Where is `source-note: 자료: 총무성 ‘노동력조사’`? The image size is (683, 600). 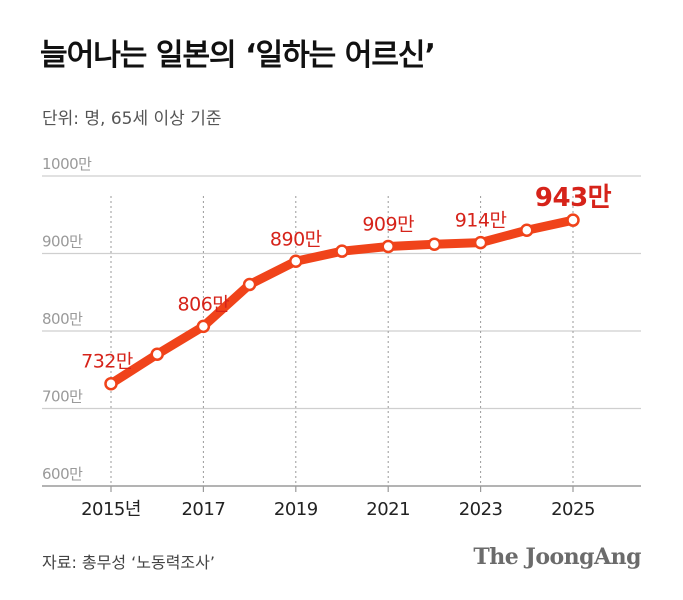
source-note: 자료: 총무성 ‘노동력조사’ is located at coordinates (128, 562).